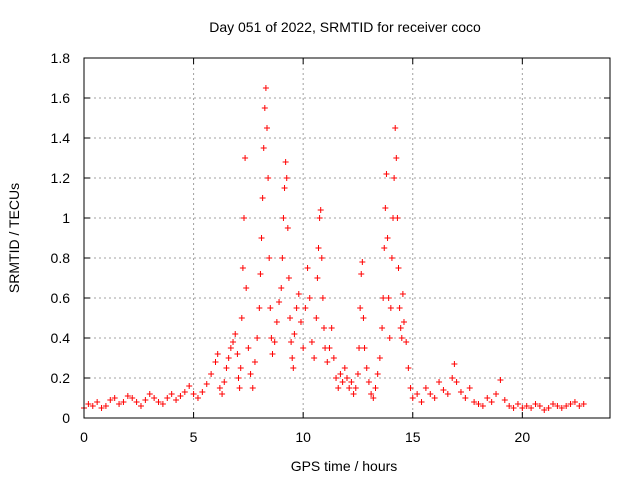 This screenshot has width=640, height=480. Describe the element at coordinates (61, 258) in the screenshot. I see `y-tick-label: 0.8` at that location.